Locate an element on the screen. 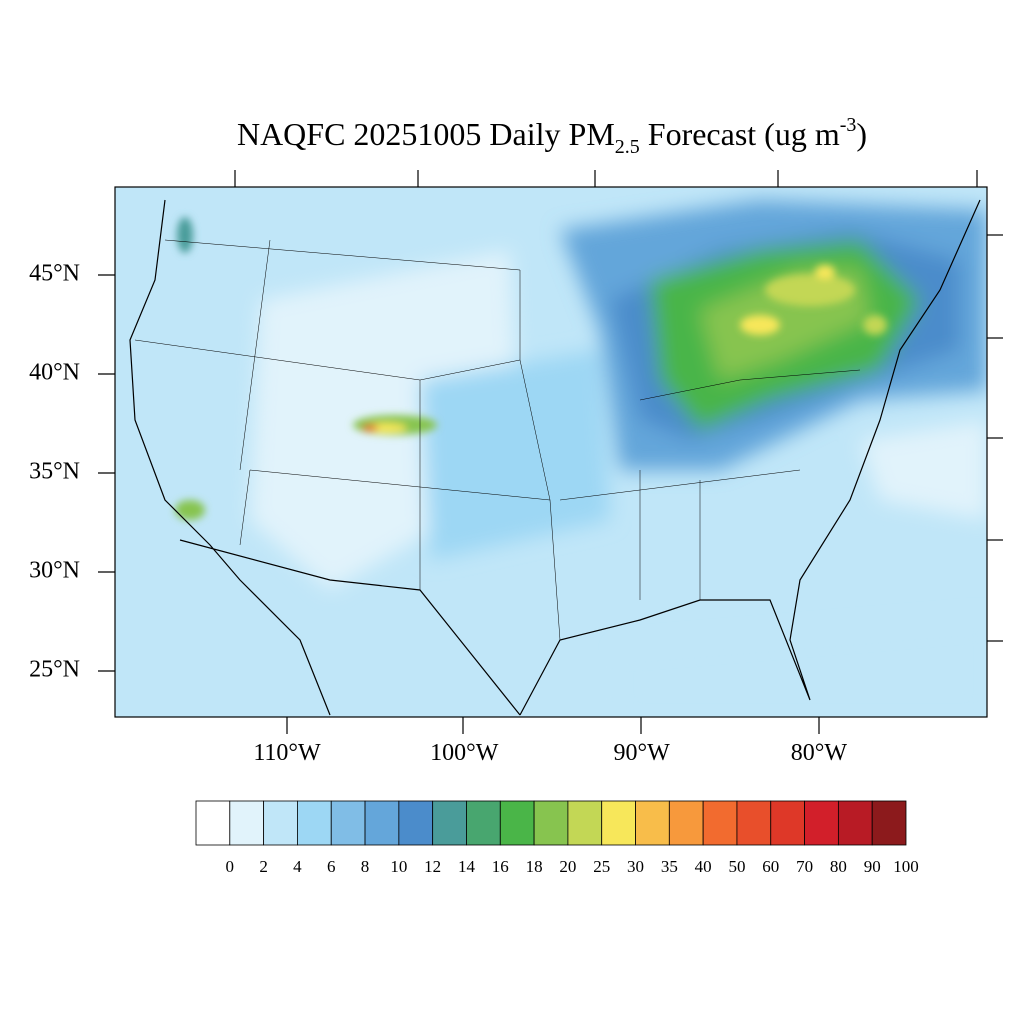 This screenshot has width=1024, height=1029. lon-label: 100°W is located at coordinates (464, 753).